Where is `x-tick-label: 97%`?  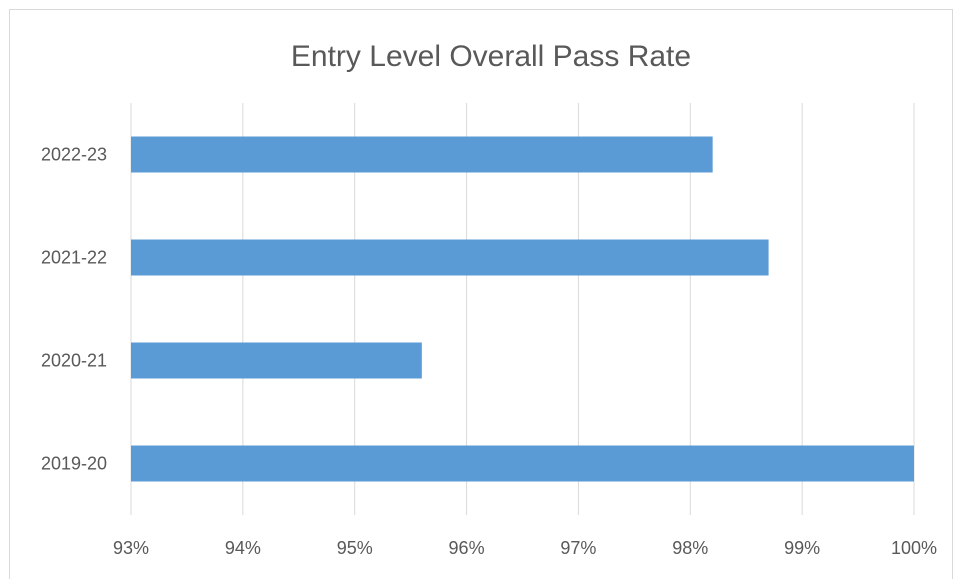
x-tick-label: 97% is located at coordinates (578, 548).